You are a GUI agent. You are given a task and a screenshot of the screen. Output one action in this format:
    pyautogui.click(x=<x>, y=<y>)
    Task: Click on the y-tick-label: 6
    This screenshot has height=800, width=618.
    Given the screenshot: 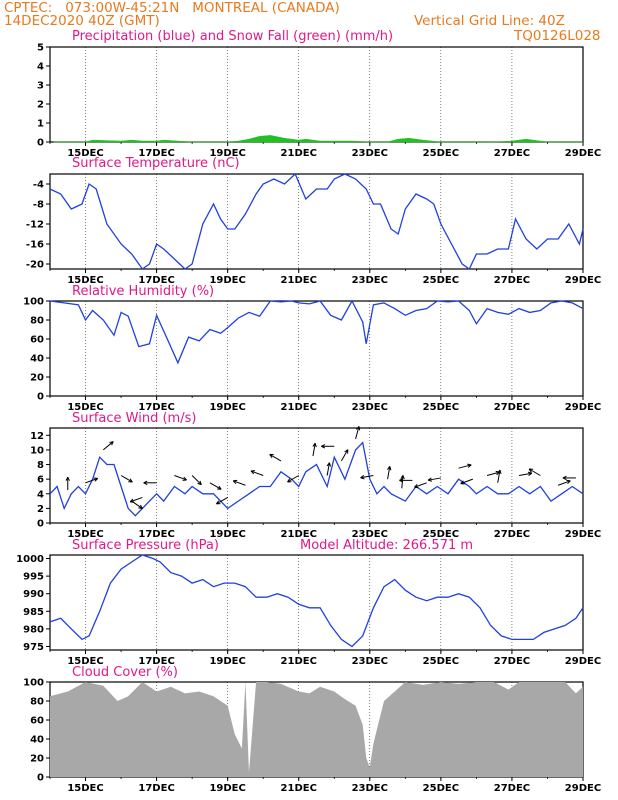 What is the action you would take?
    pyautogui.click(x=40, y=480)
    